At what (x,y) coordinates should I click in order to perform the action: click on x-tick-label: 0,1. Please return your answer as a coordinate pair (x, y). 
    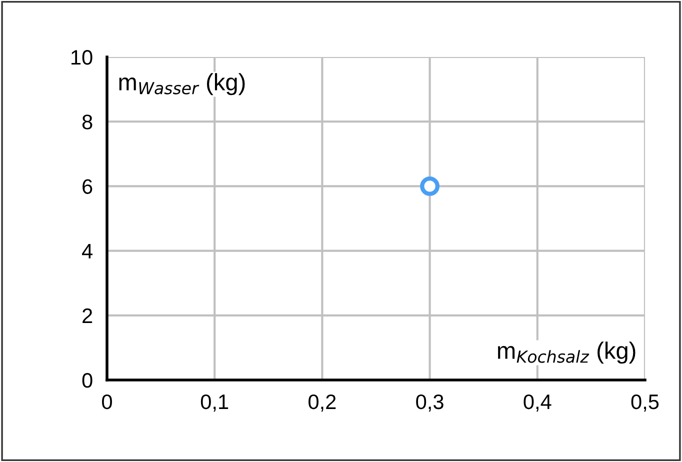
    Looking at the image, I should click on (214, 403).